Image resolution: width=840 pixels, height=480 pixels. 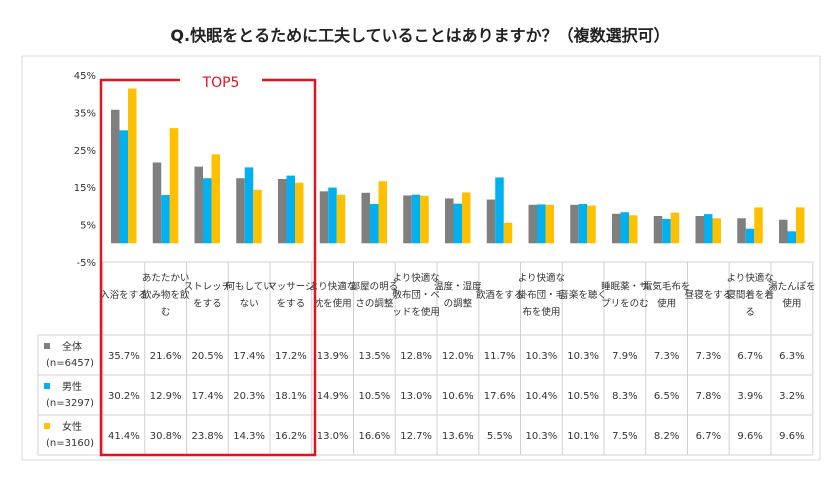 I want to click on y-tick-label: 45%, so click(x=85, y=76).